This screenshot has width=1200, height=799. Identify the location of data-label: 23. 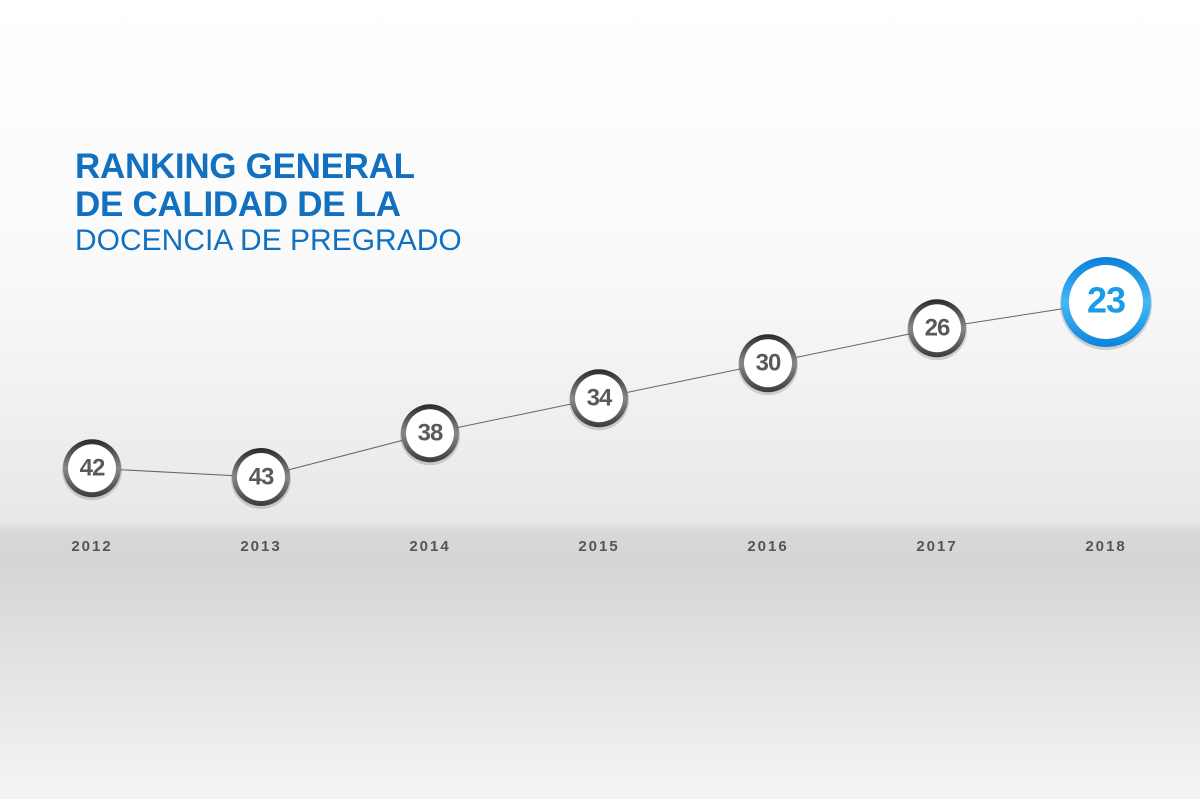
(1106, 300).